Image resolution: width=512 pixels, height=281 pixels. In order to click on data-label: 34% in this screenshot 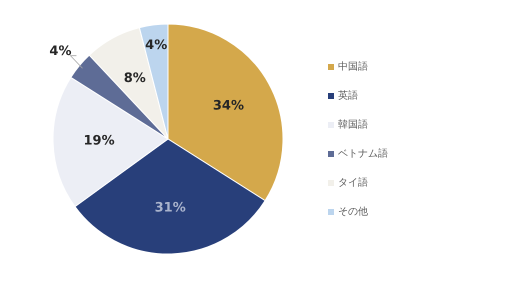, I will do `click(228, 106)`.